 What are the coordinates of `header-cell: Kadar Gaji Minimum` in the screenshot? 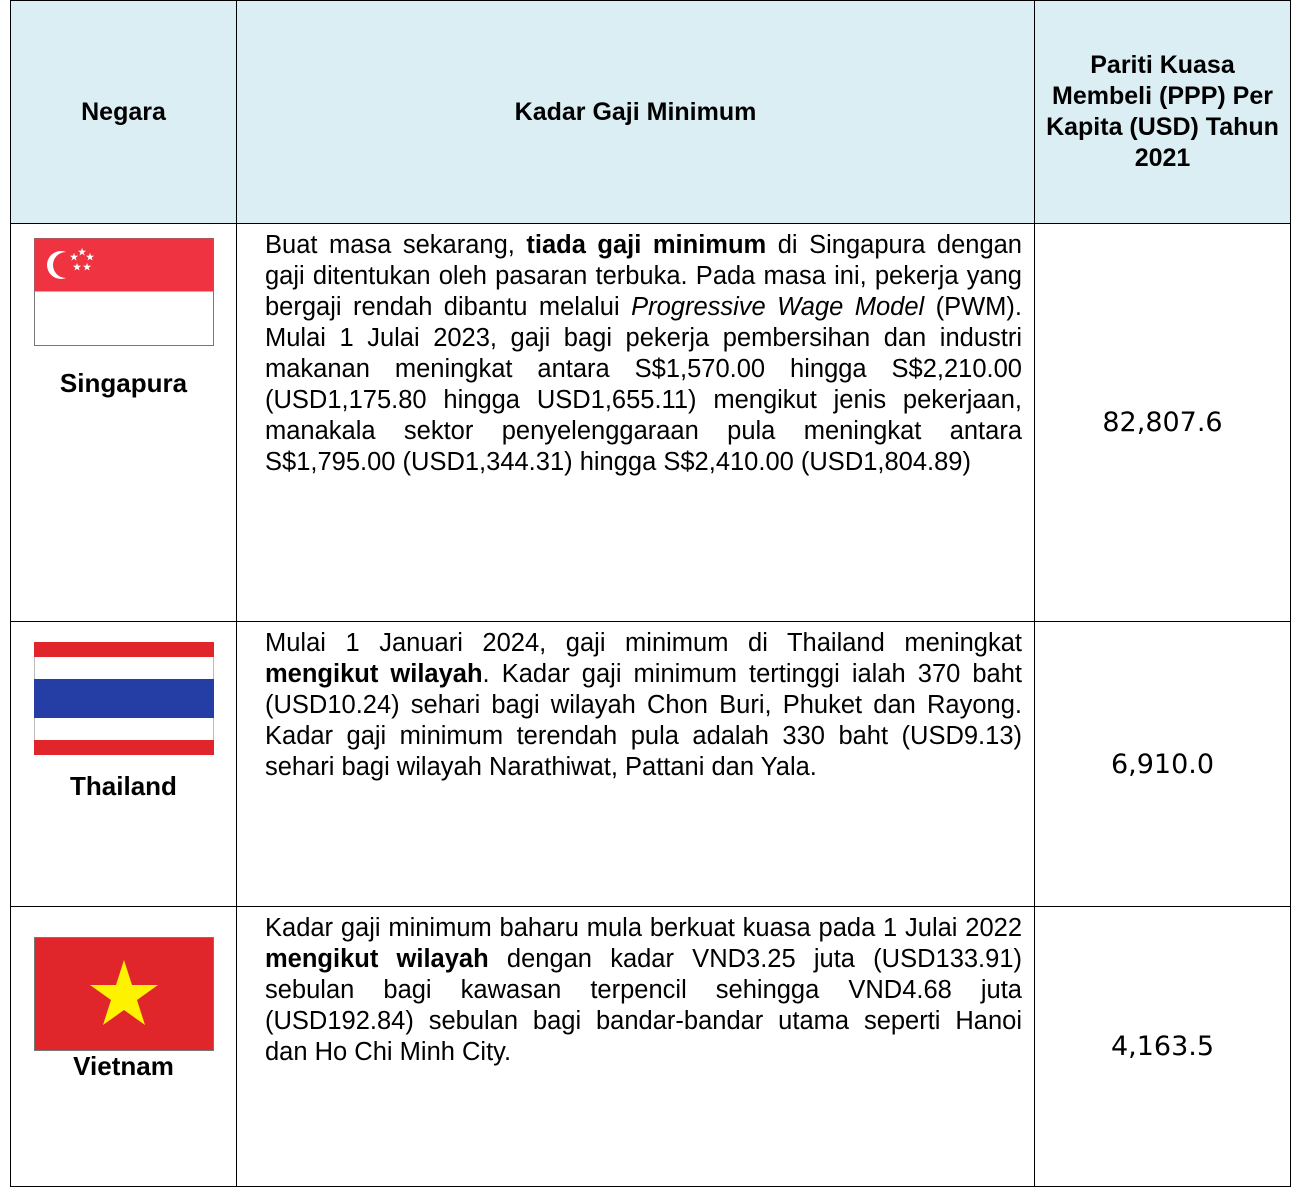 It's located at (635, 112).